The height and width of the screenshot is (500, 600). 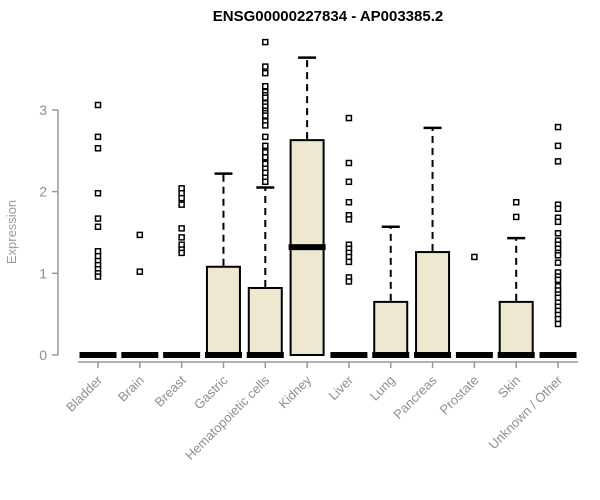 I want to click on x-tick-label: Gastric, so click(x=211, y=392).